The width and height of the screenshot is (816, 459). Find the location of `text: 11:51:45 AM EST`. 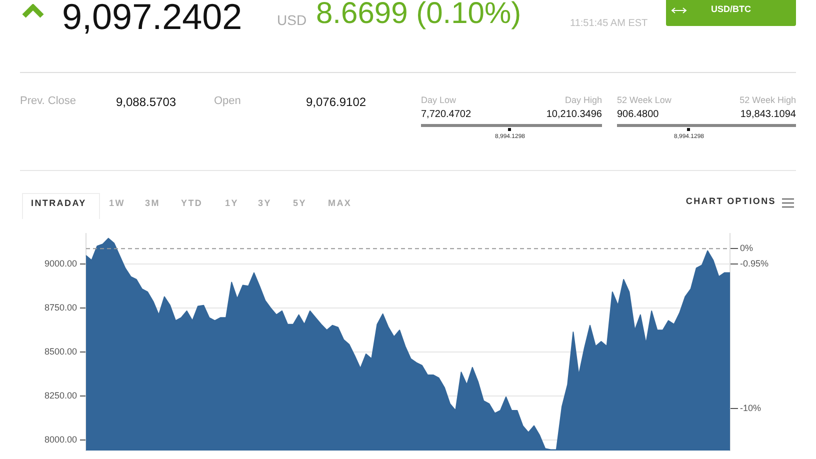

text: 11:51:45 AM EST is located at coordinates (609, 23).